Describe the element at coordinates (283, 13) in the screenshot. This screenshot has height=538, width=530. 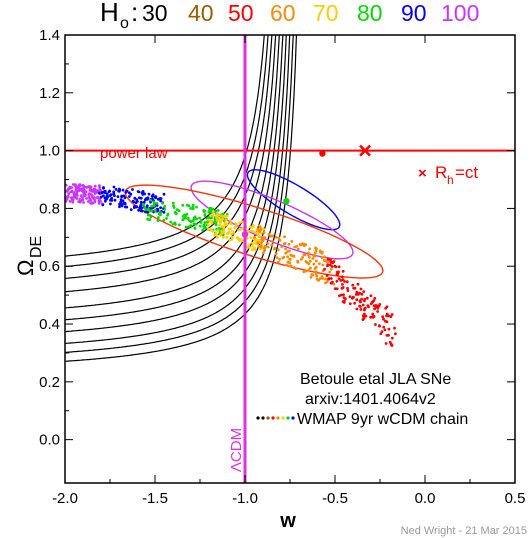
I see `ho-value-60: 60` at that location.